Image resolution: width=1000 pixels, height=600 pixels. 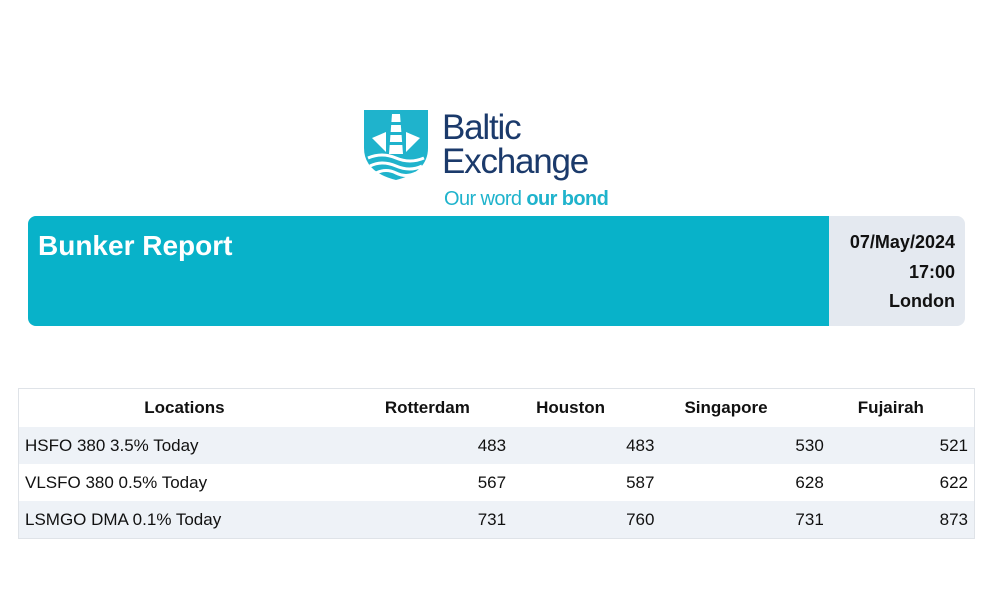 I want to click on banner-title-panel: Bunker Report, so click(x=428, y=271).